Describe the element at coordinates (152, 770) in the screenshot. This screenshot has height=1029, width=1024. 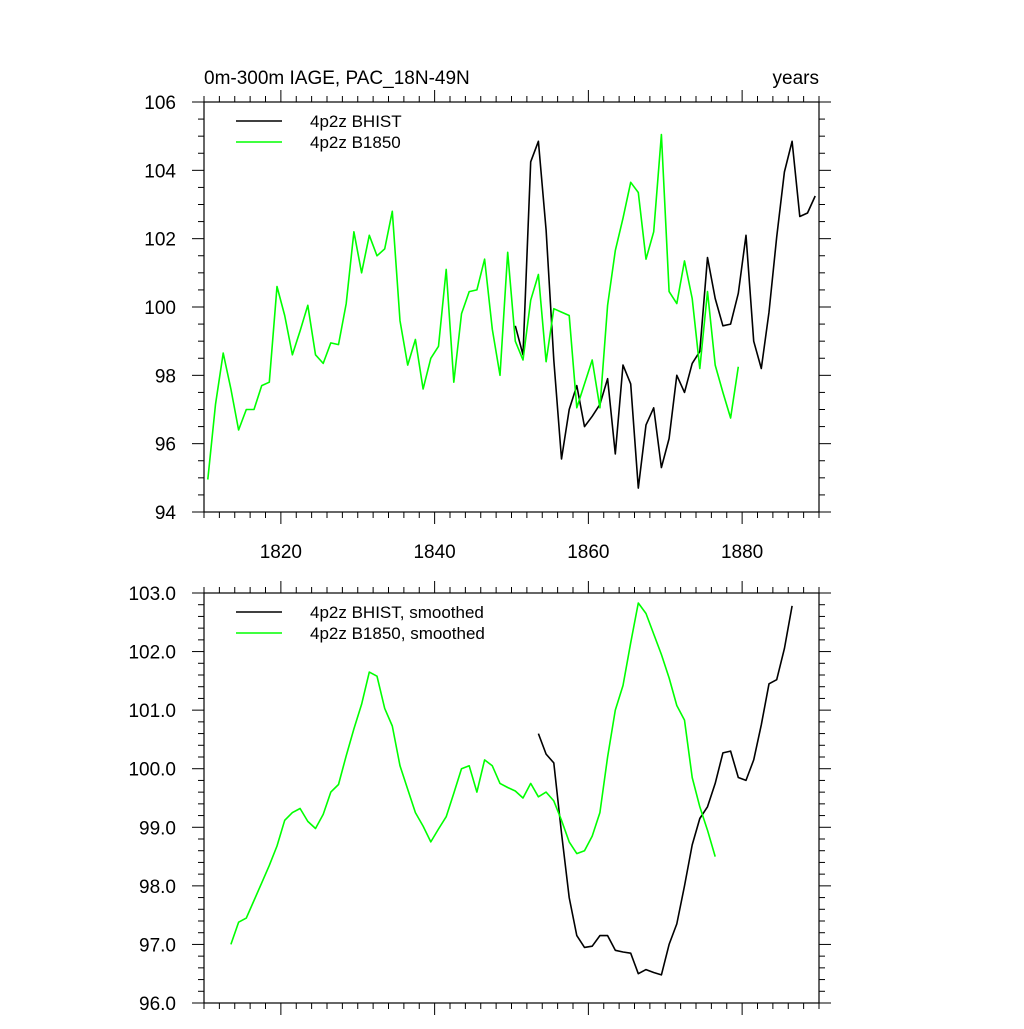
I see `y-tick-label: 100.0` at that location.